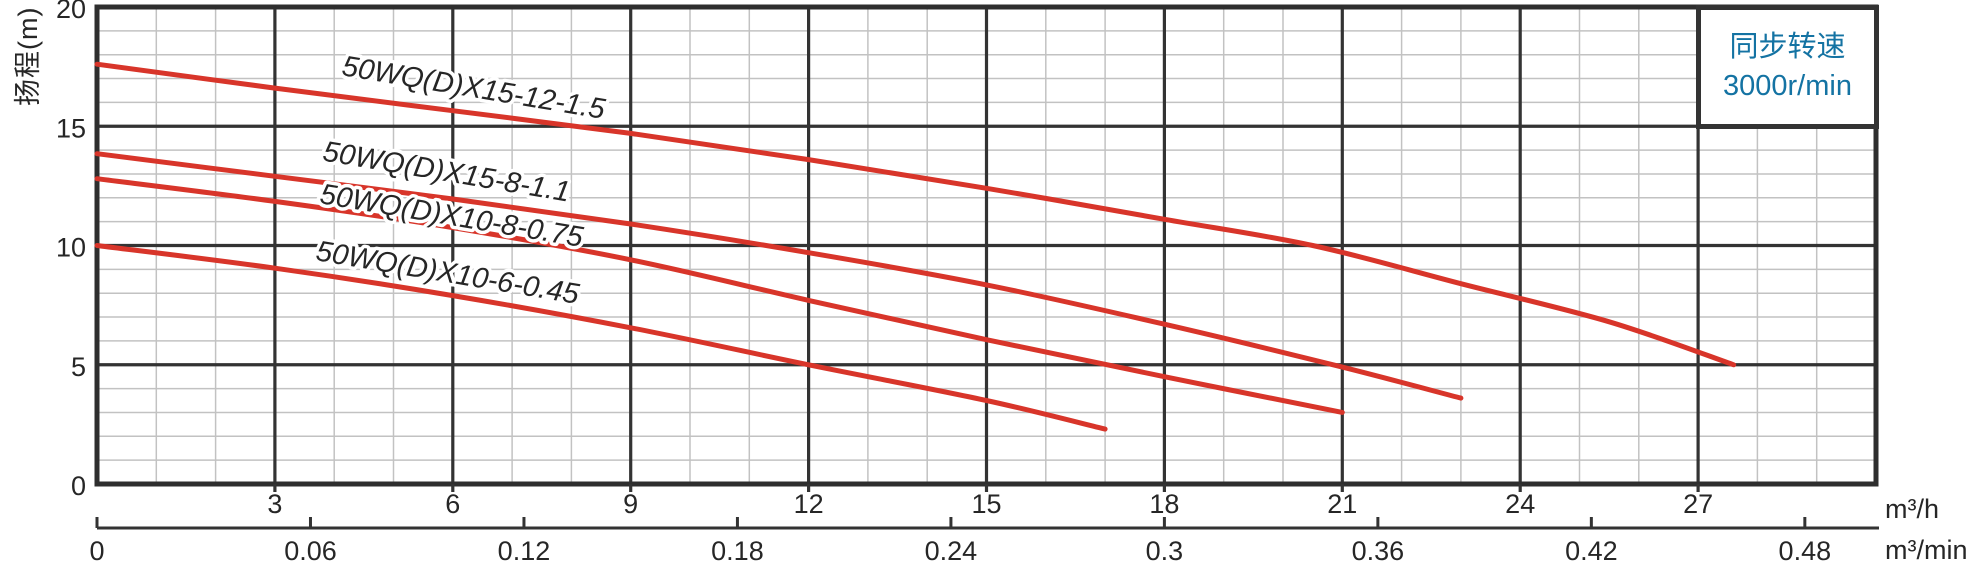 This screenshot has height=566, width=1973. Describe the element at coordinates (1926, 550) in the screenshot. I see `x-unit-m3min-label: m³/min` at that location.